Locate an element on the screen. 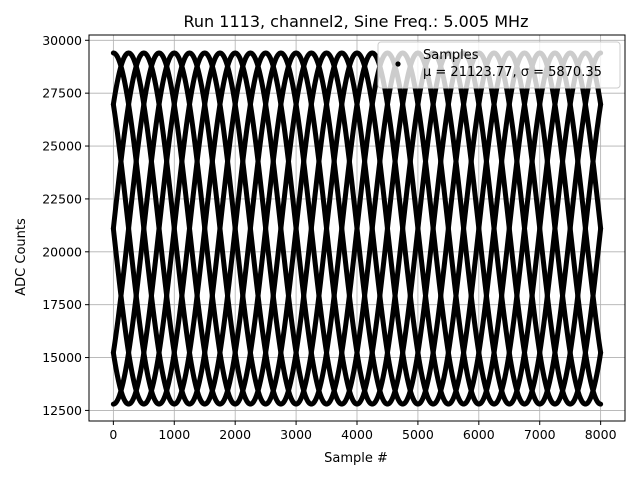 The image size is (640, 485). x-tick-label: 1000 is located at coordinates (174, 434).